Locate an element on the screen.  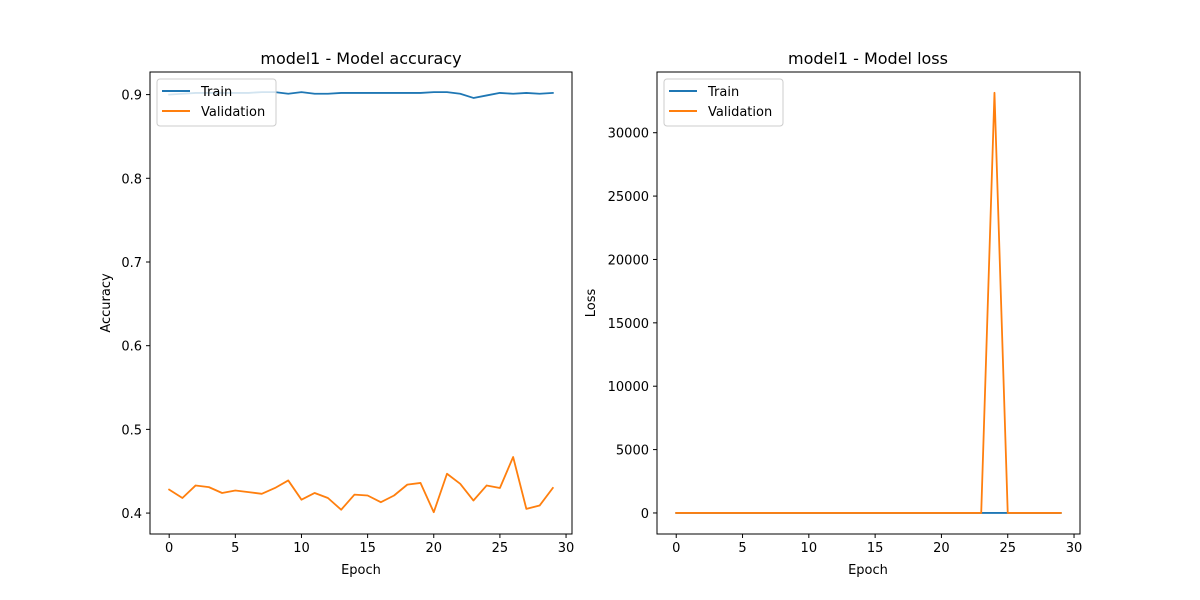
y-tick-label: 0.7 is located at coordinates (131, 263).